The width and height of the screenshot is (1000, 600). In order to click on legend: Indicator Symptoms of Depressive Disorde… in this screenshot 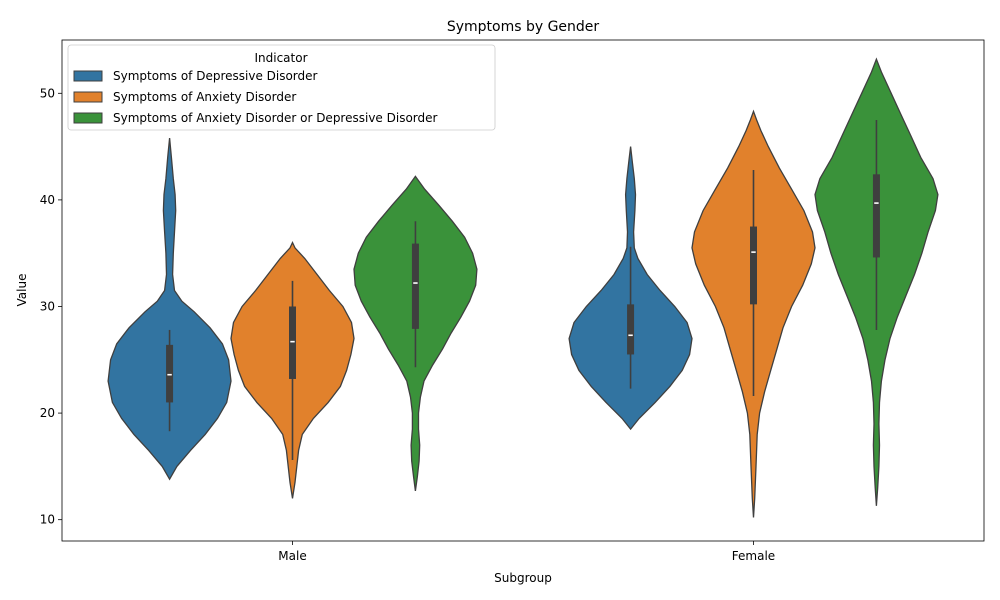, I will do `click(281, 87)`.